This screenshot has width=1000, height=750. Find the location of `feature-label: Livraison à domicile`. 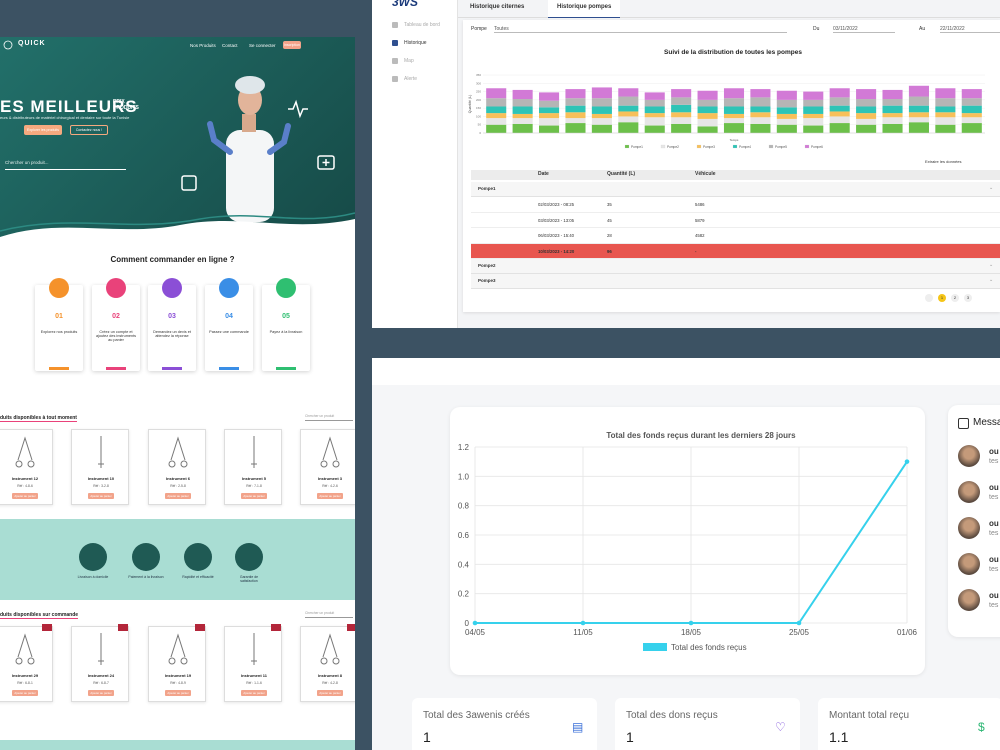

feature-label: Livraison à domicile is located at coordinates (93, 577).